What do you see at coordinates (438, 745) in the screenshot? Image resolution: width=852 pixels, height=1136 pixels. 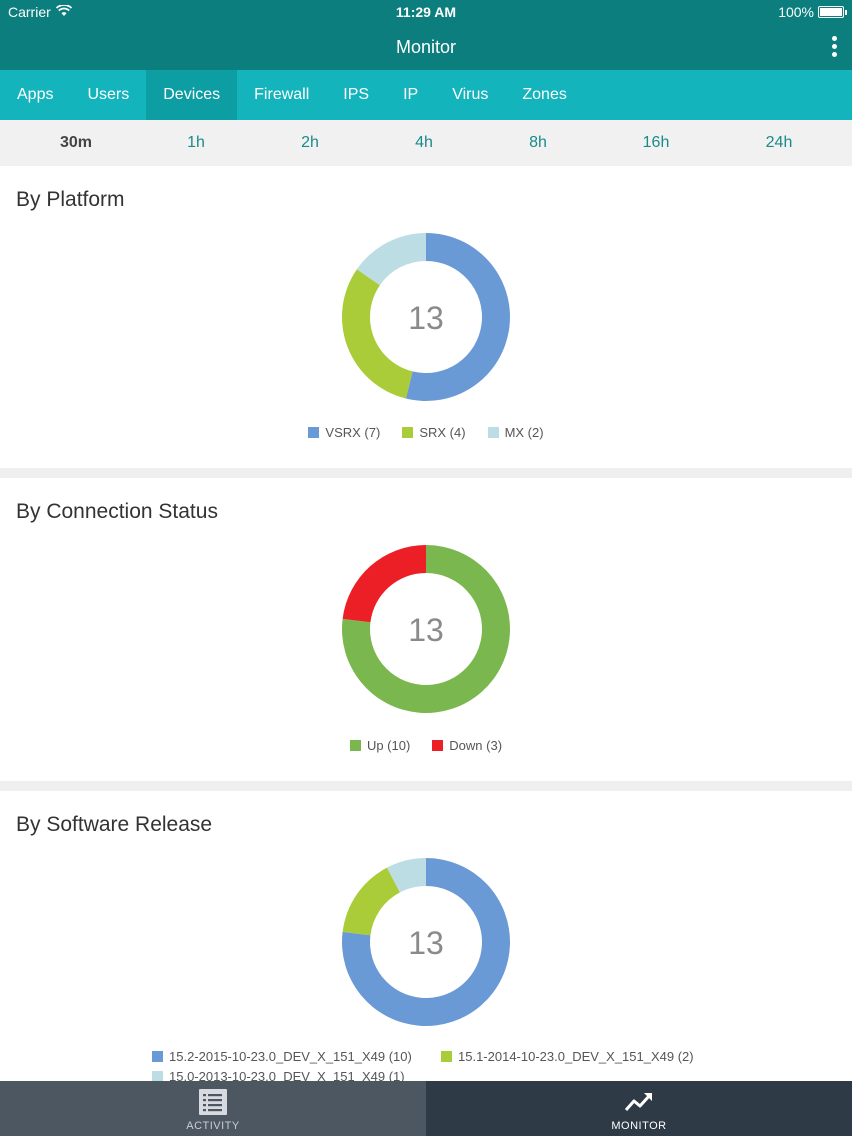 I see `legend-swatch-down` at bounding box center [438, 745].